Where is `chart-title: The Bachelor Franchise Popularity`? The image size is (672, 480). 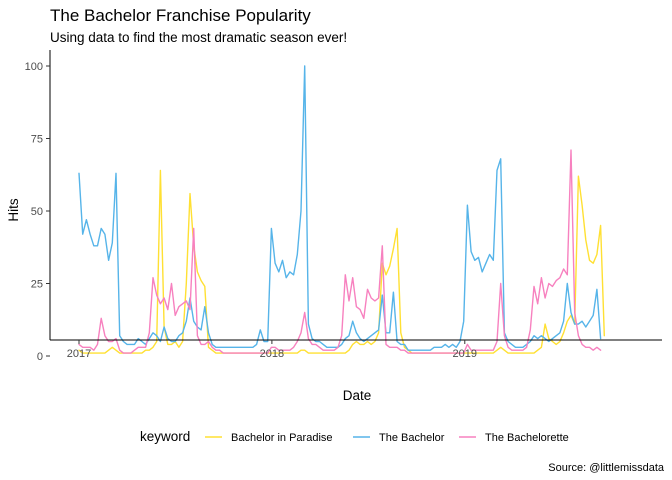
chart-title: The Bachelor Franchise Popularity is located at coordinates (180, 15).